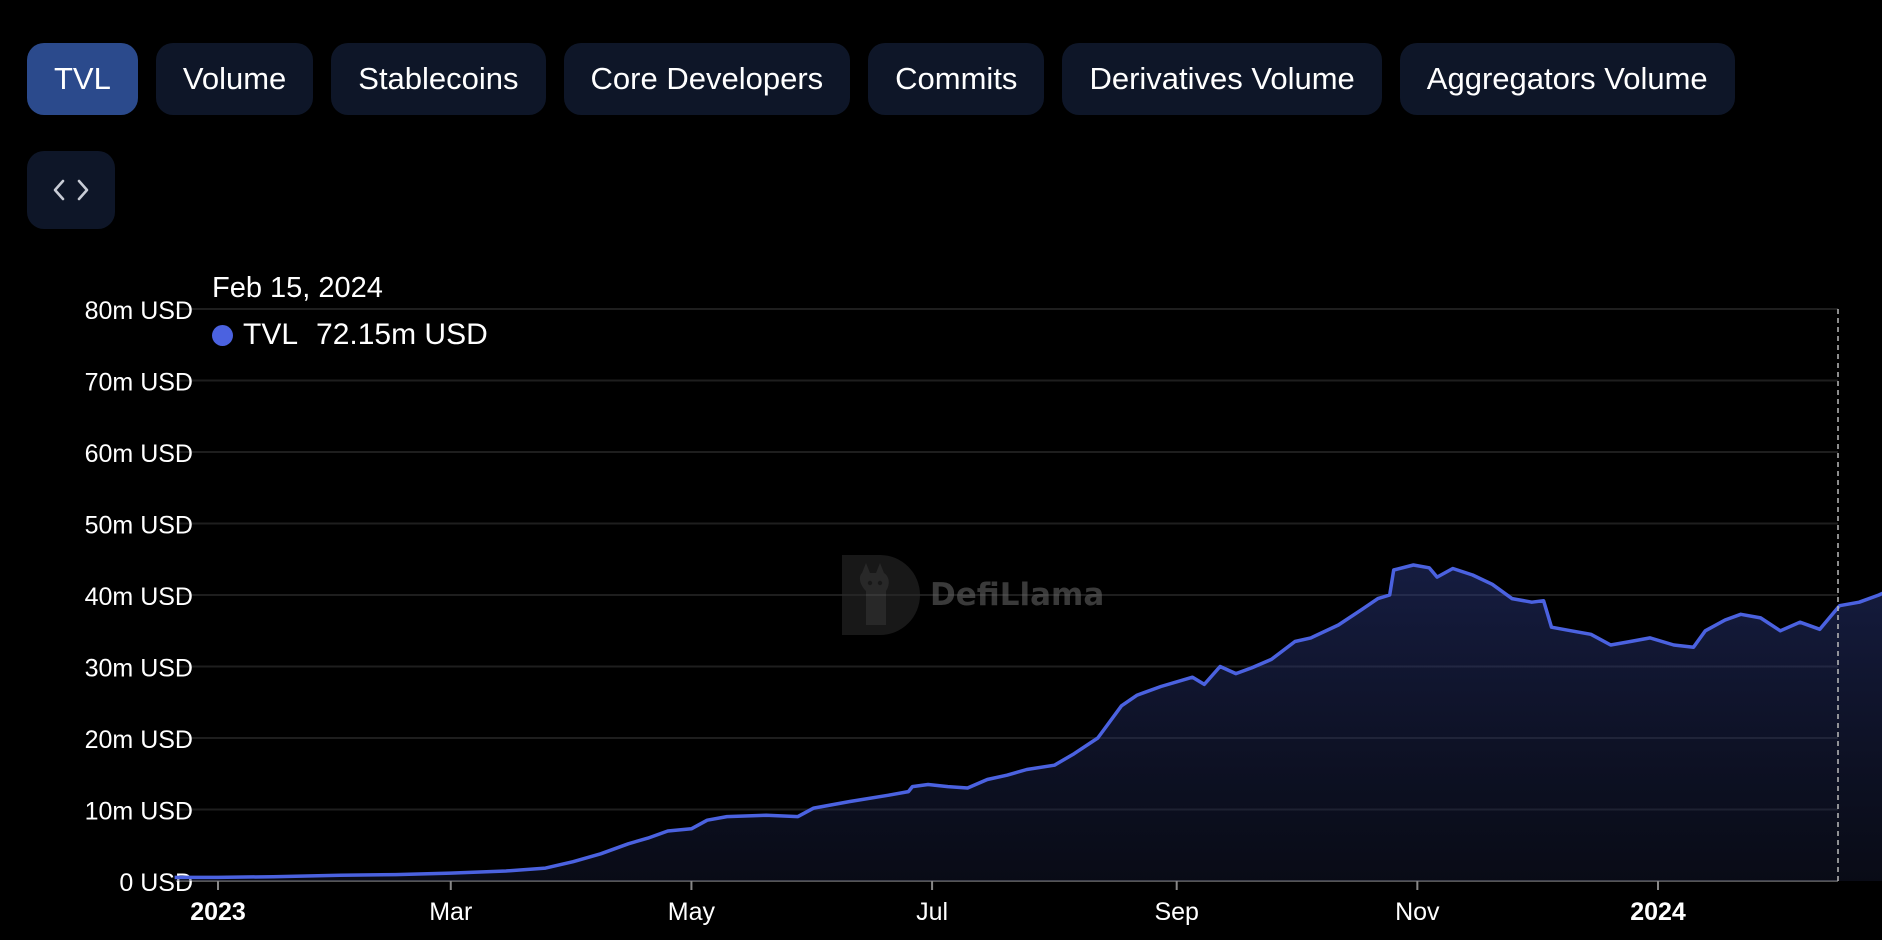  I want to click on tooltip-value: 72.15m USD, so click(402, 334).